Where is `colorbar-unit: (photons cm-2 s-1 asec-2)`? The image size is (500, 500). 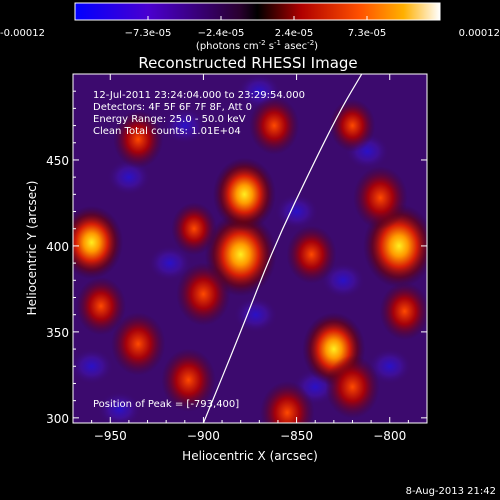 colorbar-unit: (photons cm-2 s-1 asec-2) is located at coordinates (257, 45).